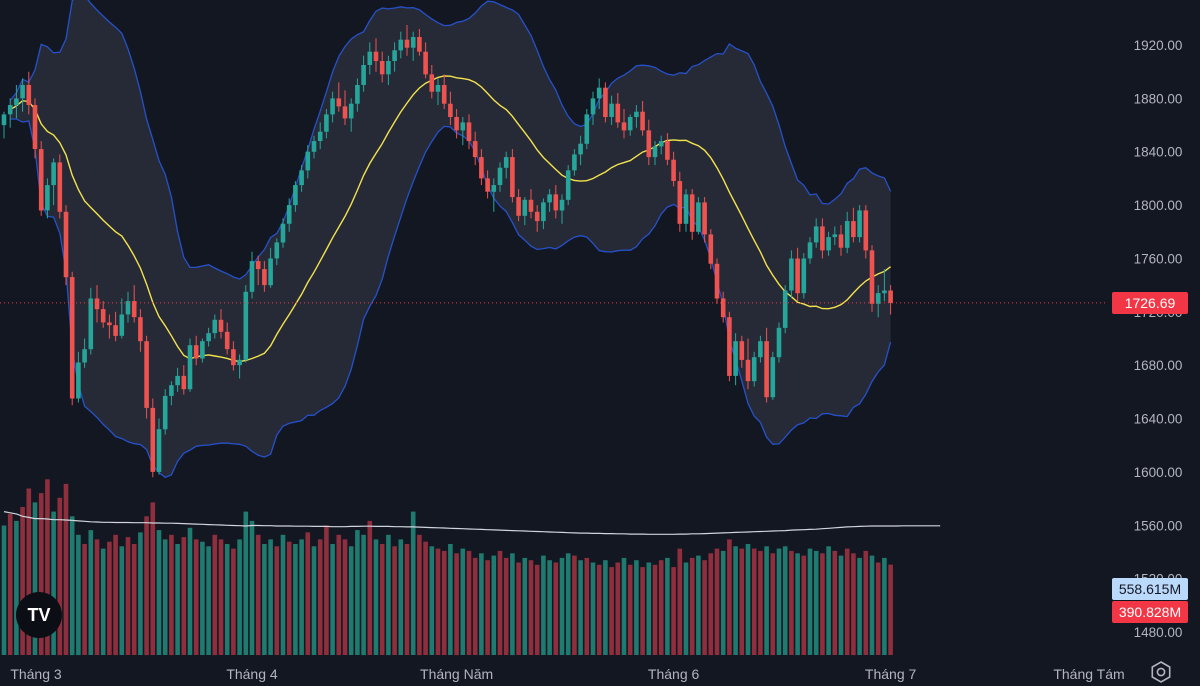 The height and width of the screenshot is (686, 1200). Describe the element at coordinates (1161, 672) in the screenshot. I see `settings-icon` at that location.